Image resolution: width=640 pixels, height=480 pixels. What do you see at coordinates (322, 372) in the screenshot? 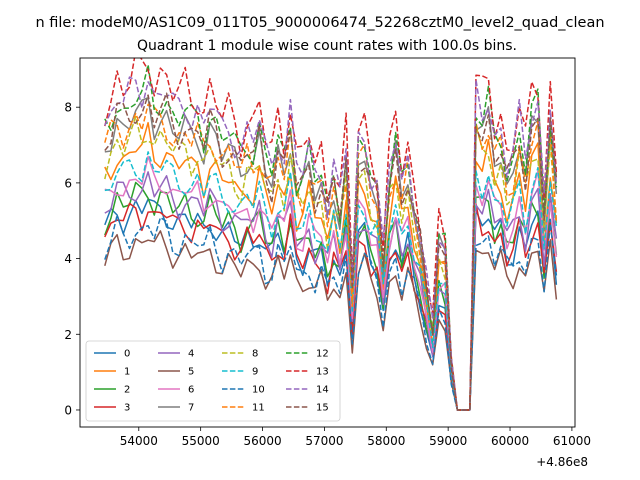
I see `legend-label-13: 13` at bounding box center [322, 372].